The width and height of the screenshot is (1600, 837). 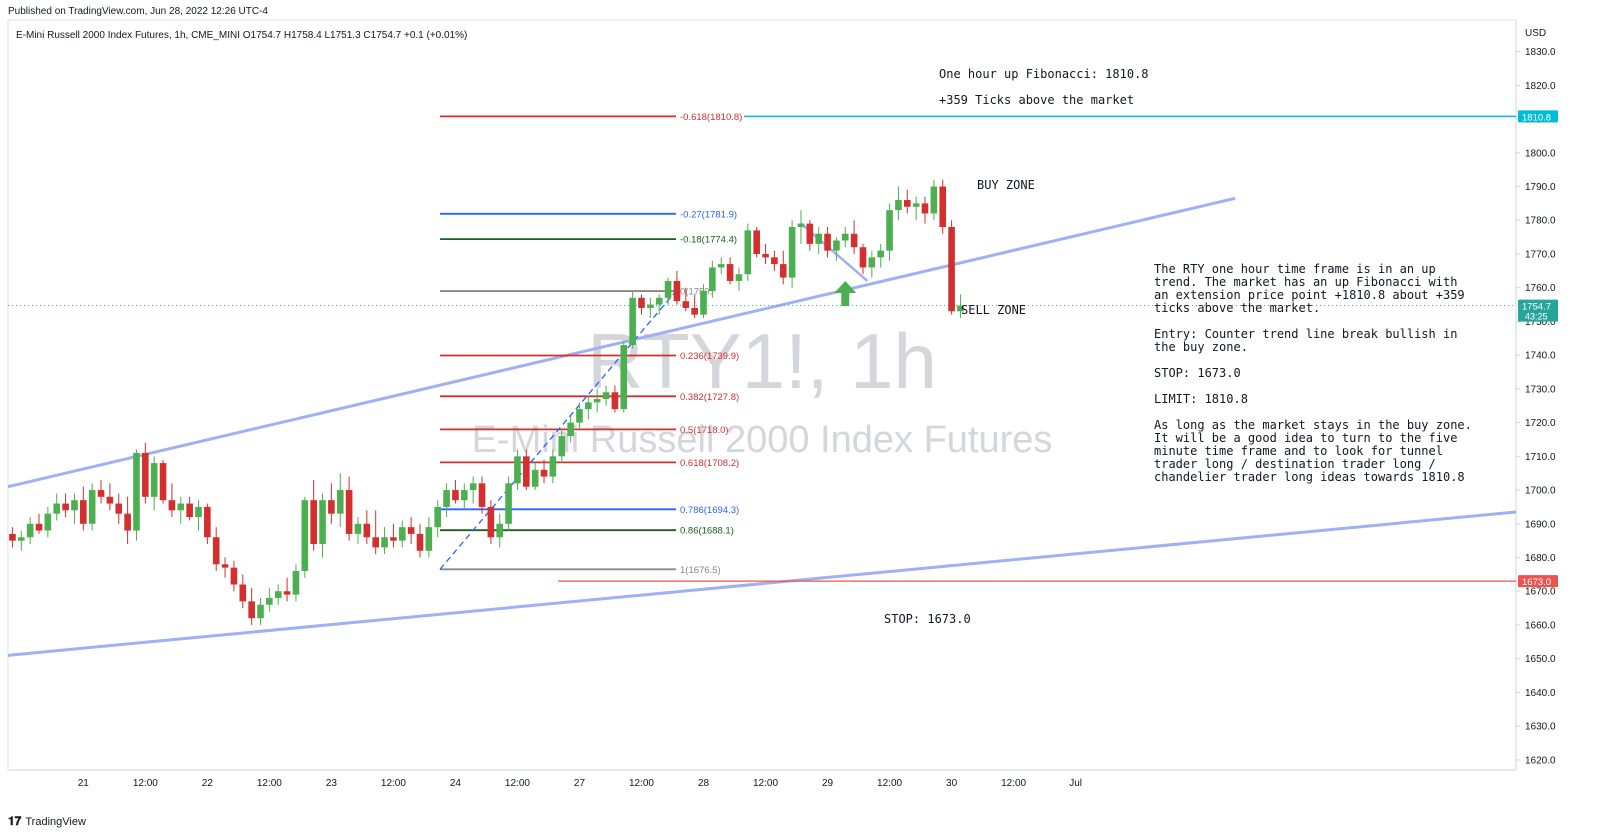 What do you see at coordinates (700, 570) in the screenshot?
I see `fib-level-label: 1(1676.5)` at bounding box center [700, 570].